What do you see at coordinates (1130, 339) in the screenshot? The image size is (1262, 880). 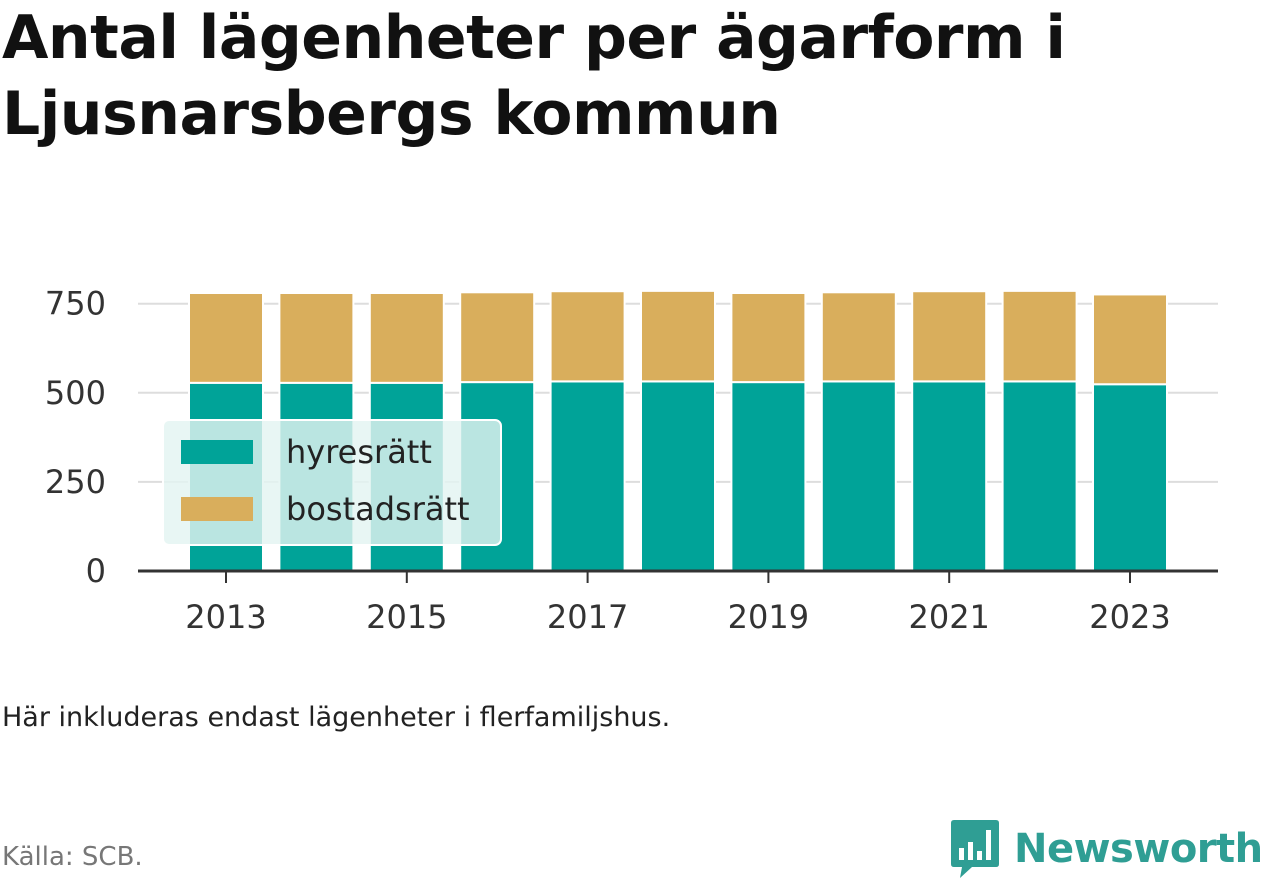 I see `bar-bostadsratt-2023` at bounding box center [1130, 339].